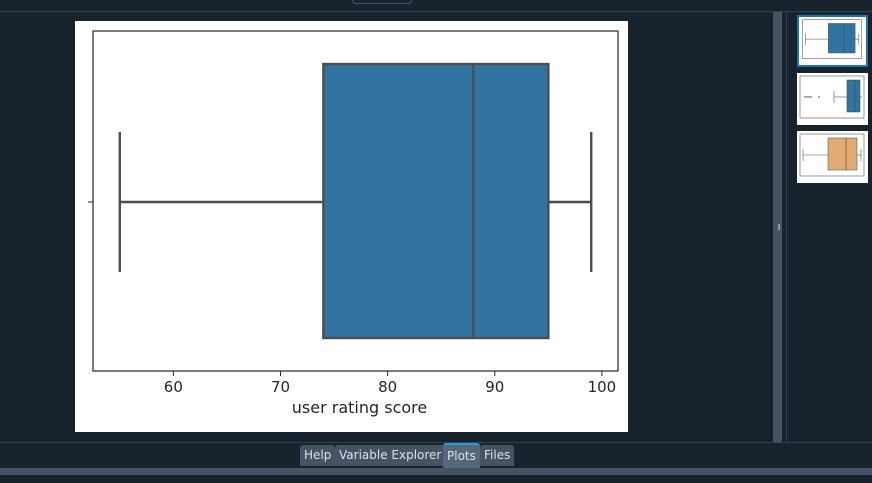 The height and width of the screenshot is (483, 872). What do you see at coordinates (382, 2) in the screenshot?
I see `top-tab-stub` at bounding box center [382, 2].